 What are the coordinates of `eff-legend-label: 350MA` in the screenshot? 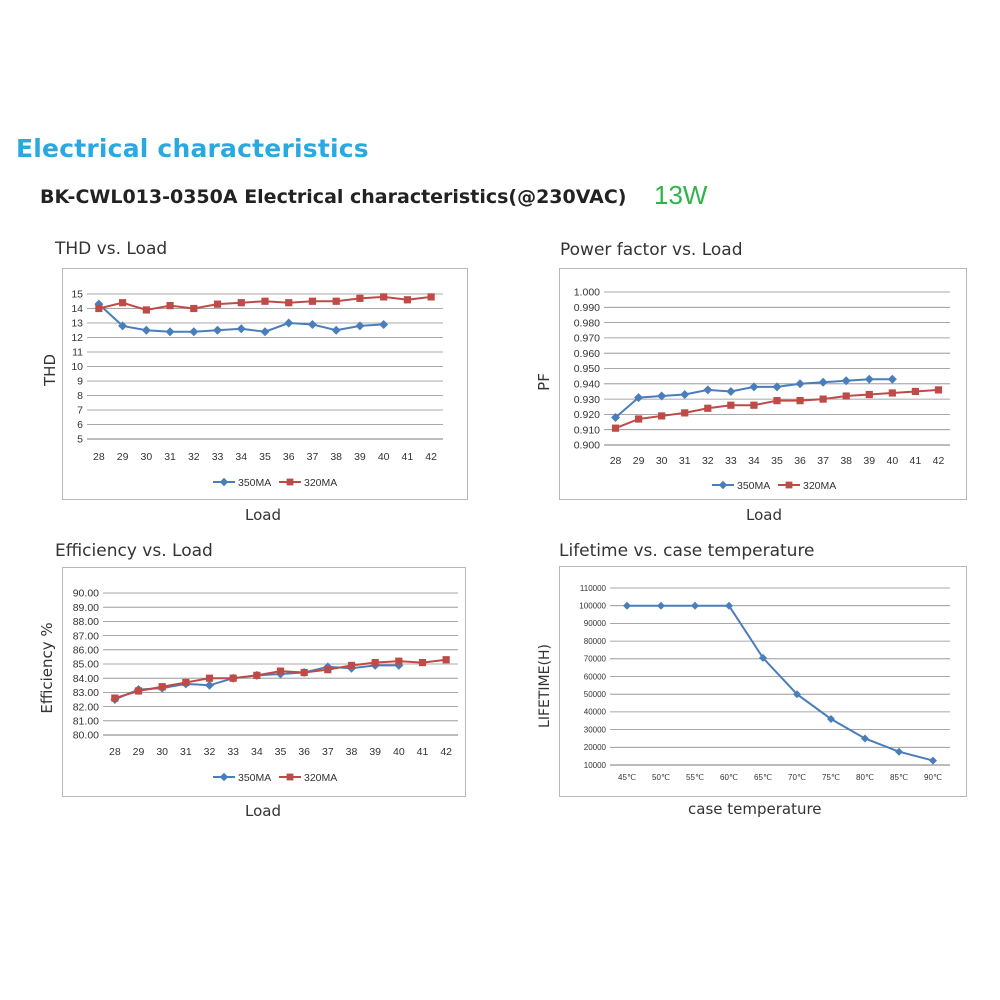 It's located at (254, 778).